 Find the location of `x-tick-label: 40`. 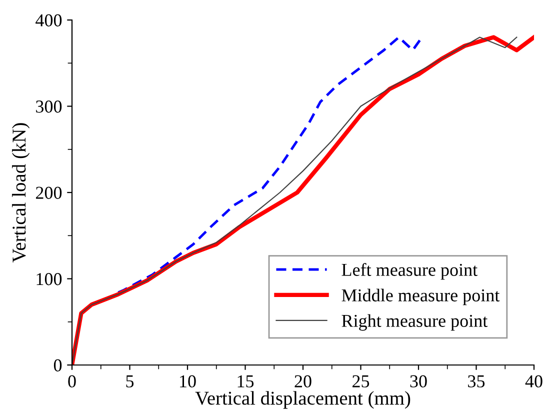

x-tick-label: 40 is located at coordinates (533, 381).